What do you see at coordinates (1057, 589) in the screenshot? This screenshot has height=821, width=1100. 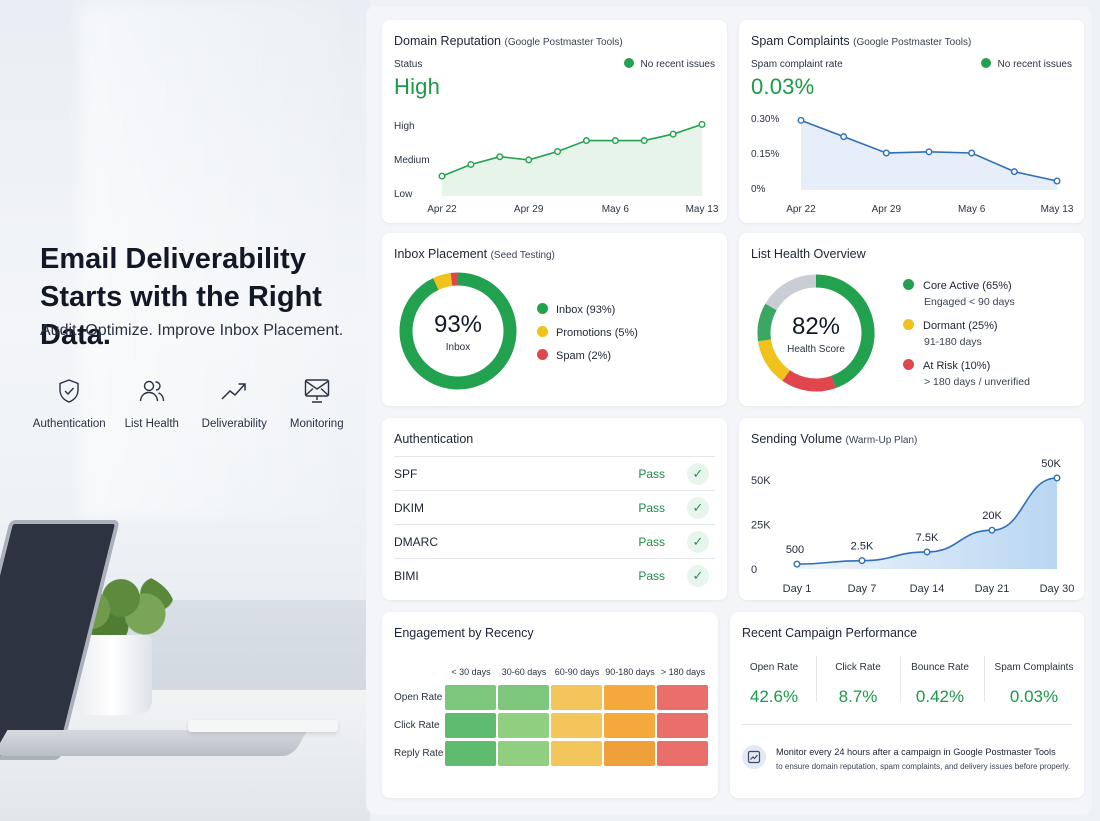 I see `x-tick-label: Day 30` at bounding box center [1057, 589].